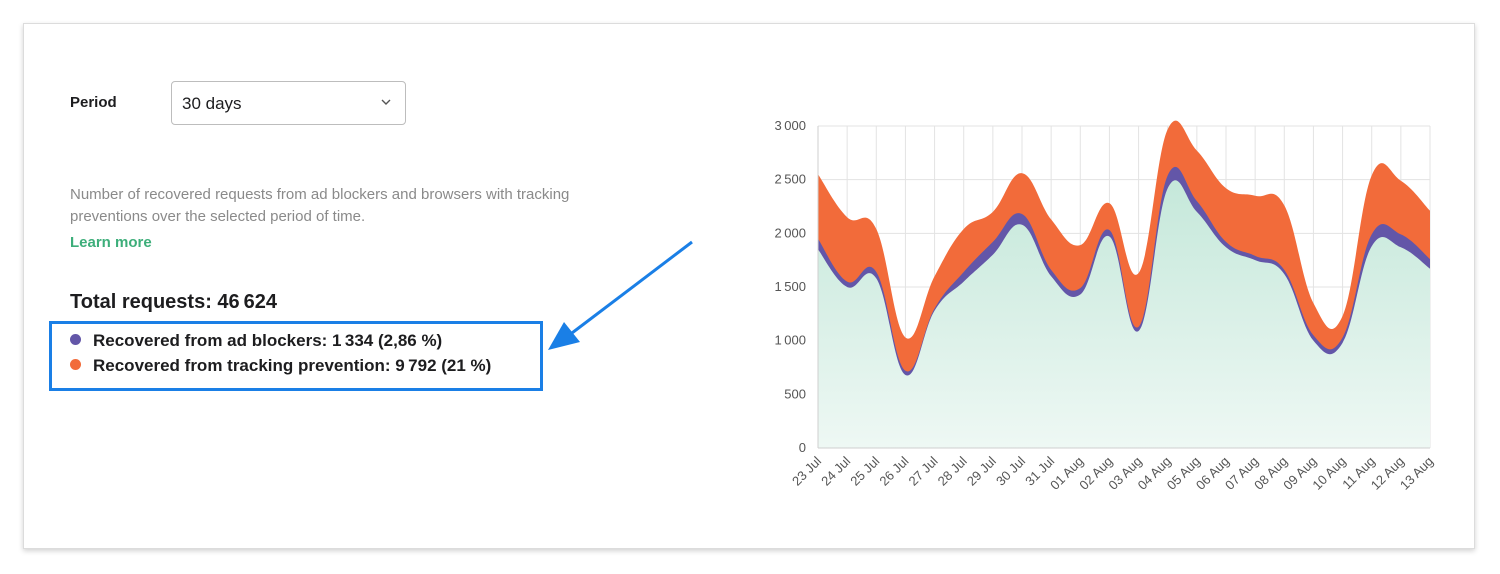 Image resolution: width=1500 pixels, height=574 pixels. Describe the element at coordinates (893, 470) in the screenshot. I see `x-tick-label-3: 26 Jul` at that location.